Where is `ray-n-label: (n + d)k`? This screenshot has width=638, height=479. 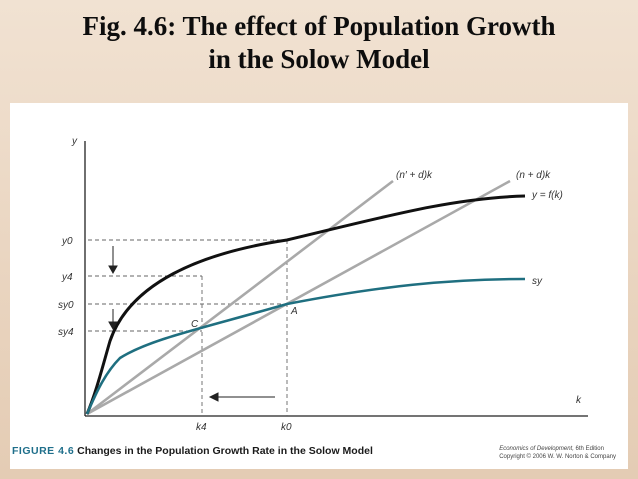 ray-n-label: (n + d)k is located at coordinates (533, 175).